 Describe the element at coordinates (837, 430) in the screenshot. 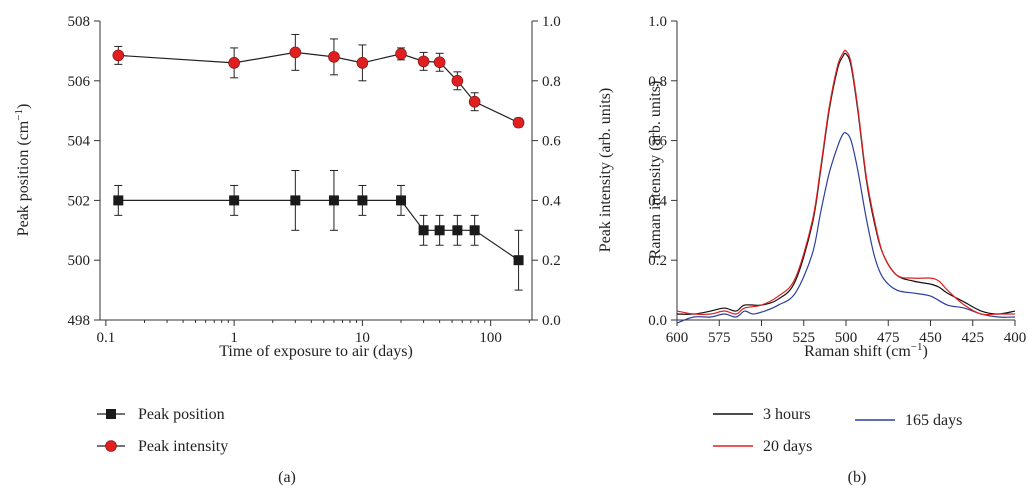

I see `chart-b-legend: 3 hours 20 days 165 days` at that location.